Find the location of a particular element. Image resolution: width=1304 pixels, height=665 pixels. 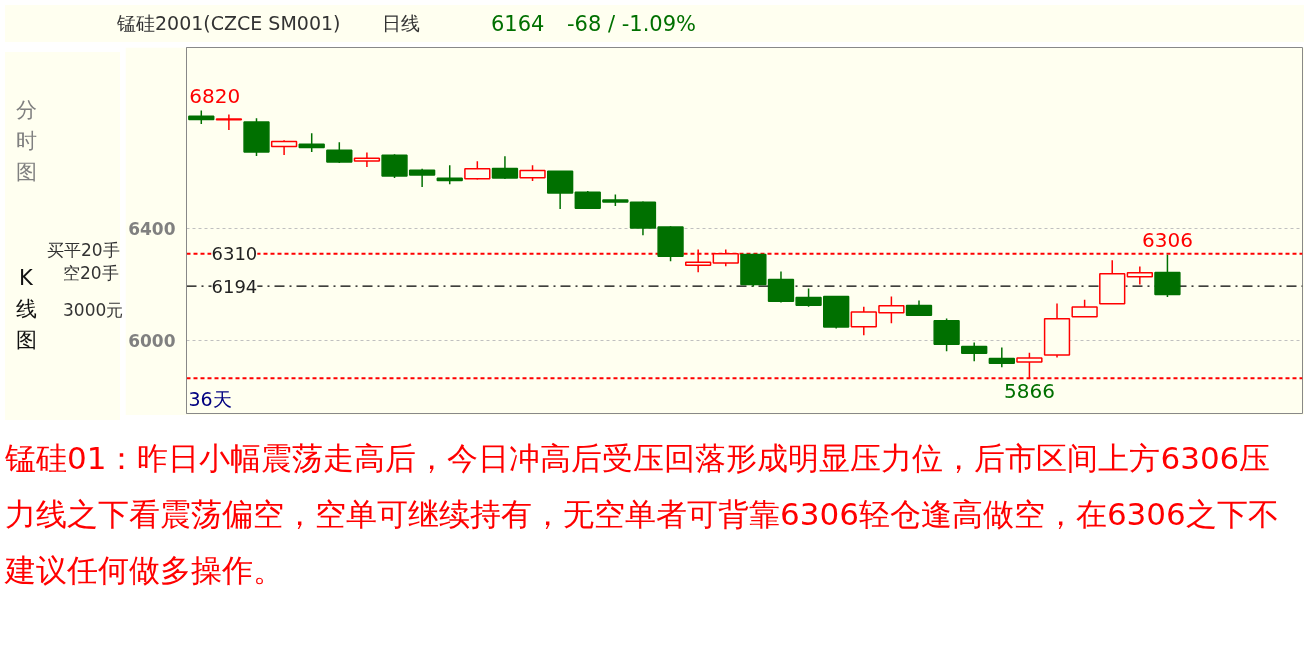

text: -68 / -1.09% is located at coordinates (632, 24).